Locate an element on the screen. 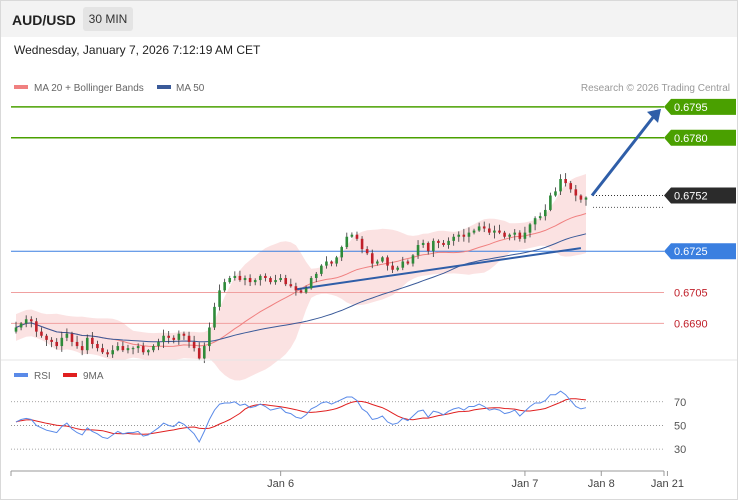 Image resolution: width=738 pixels, height=500 pixels. resistance-label-0.6780: 0.6780 is located at coordinates (691, 139).